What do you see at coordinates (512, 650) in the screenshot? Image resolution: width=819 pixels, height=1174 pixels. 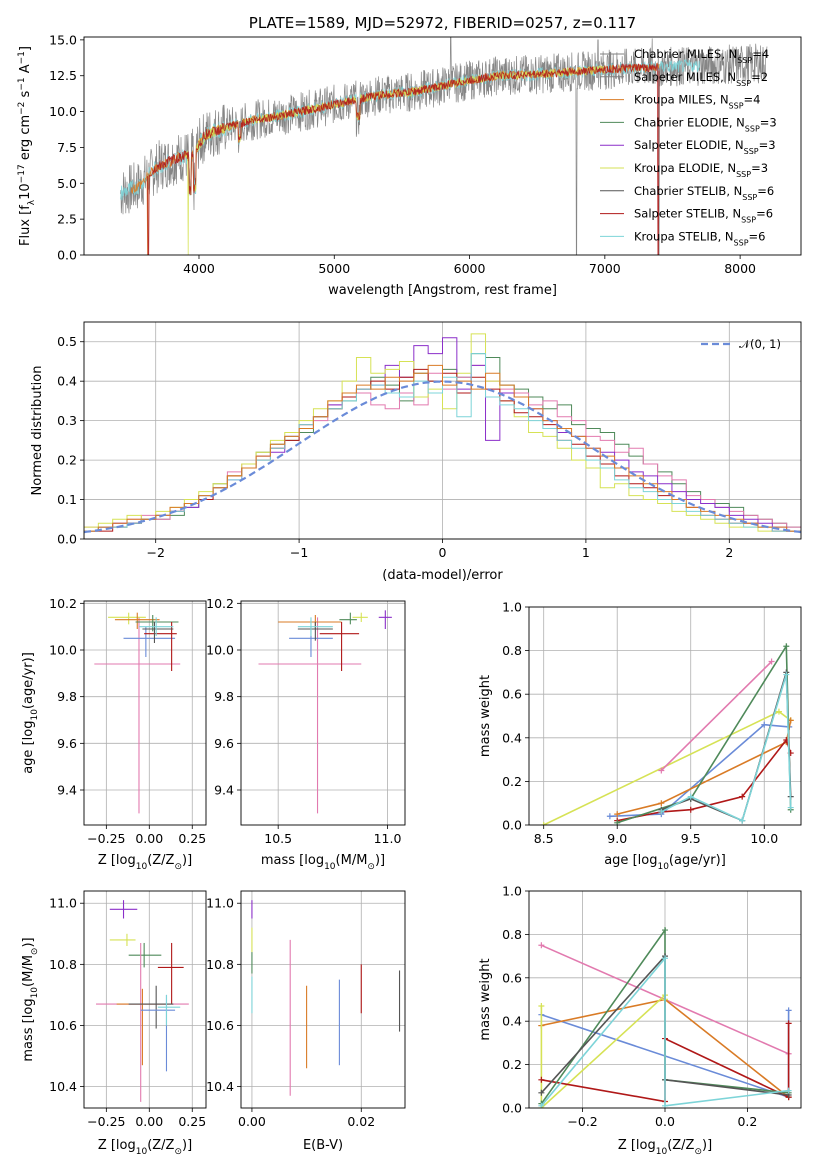 I see `y-tick-label: 0.8` at bounding box center [512, 650].